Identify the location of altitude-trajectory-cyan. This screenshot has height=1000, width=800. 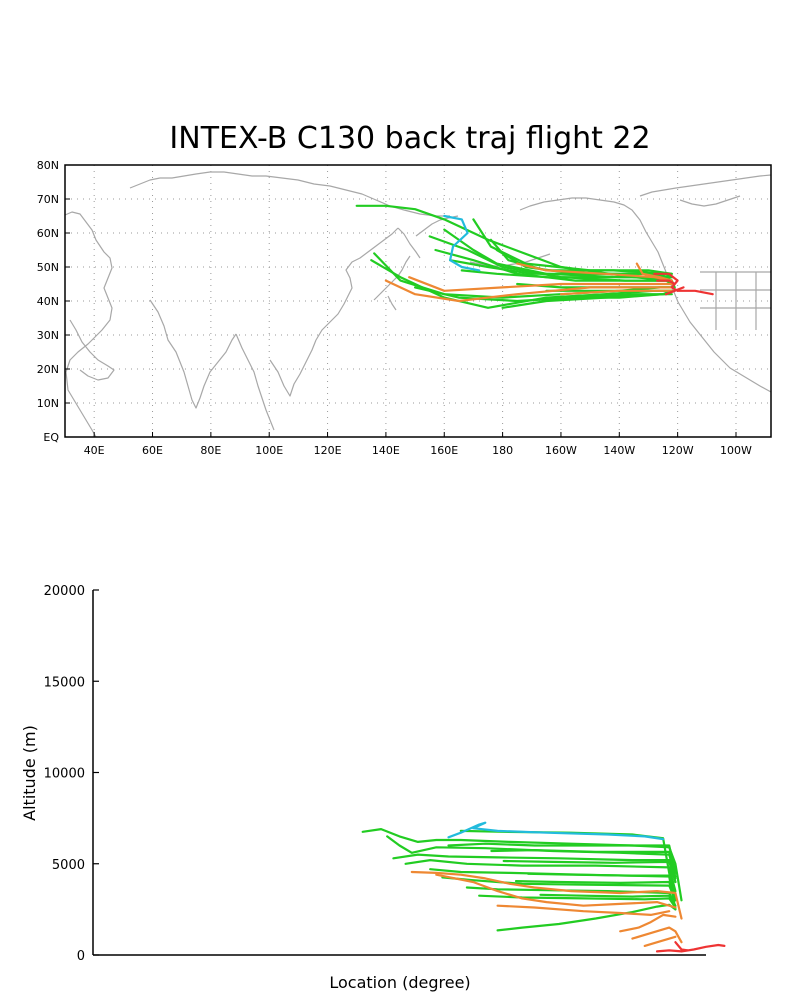
(556, 831).